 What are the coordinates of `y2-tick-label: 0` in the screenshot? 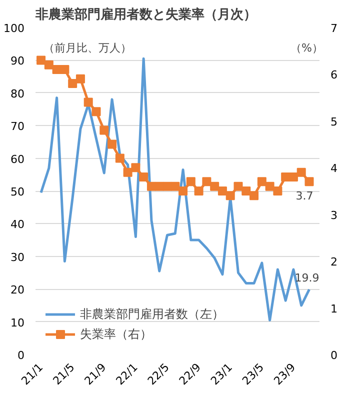 It's located at (334, 355).